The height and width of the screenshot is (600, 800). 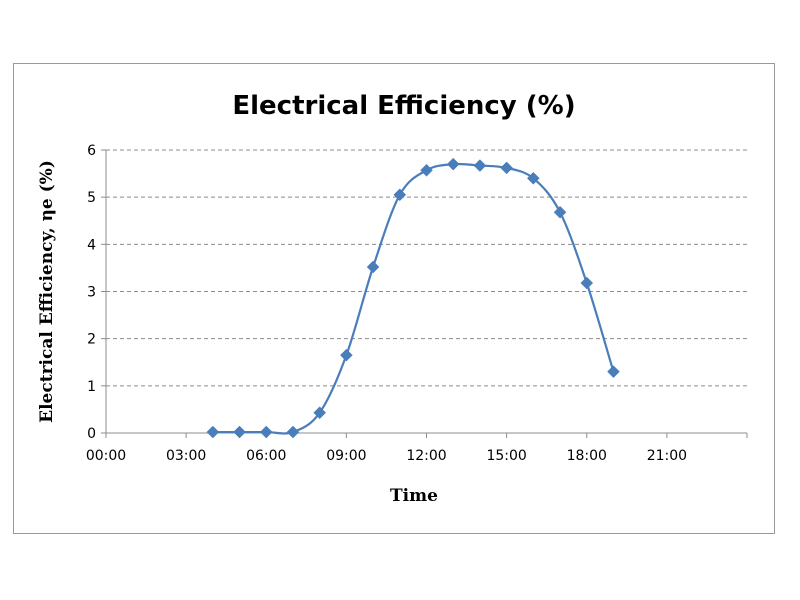 What do you see at coordinates (91, 434) in the screenshot?
I see `y-tick-label: 0` at bounding box center [91, 434].